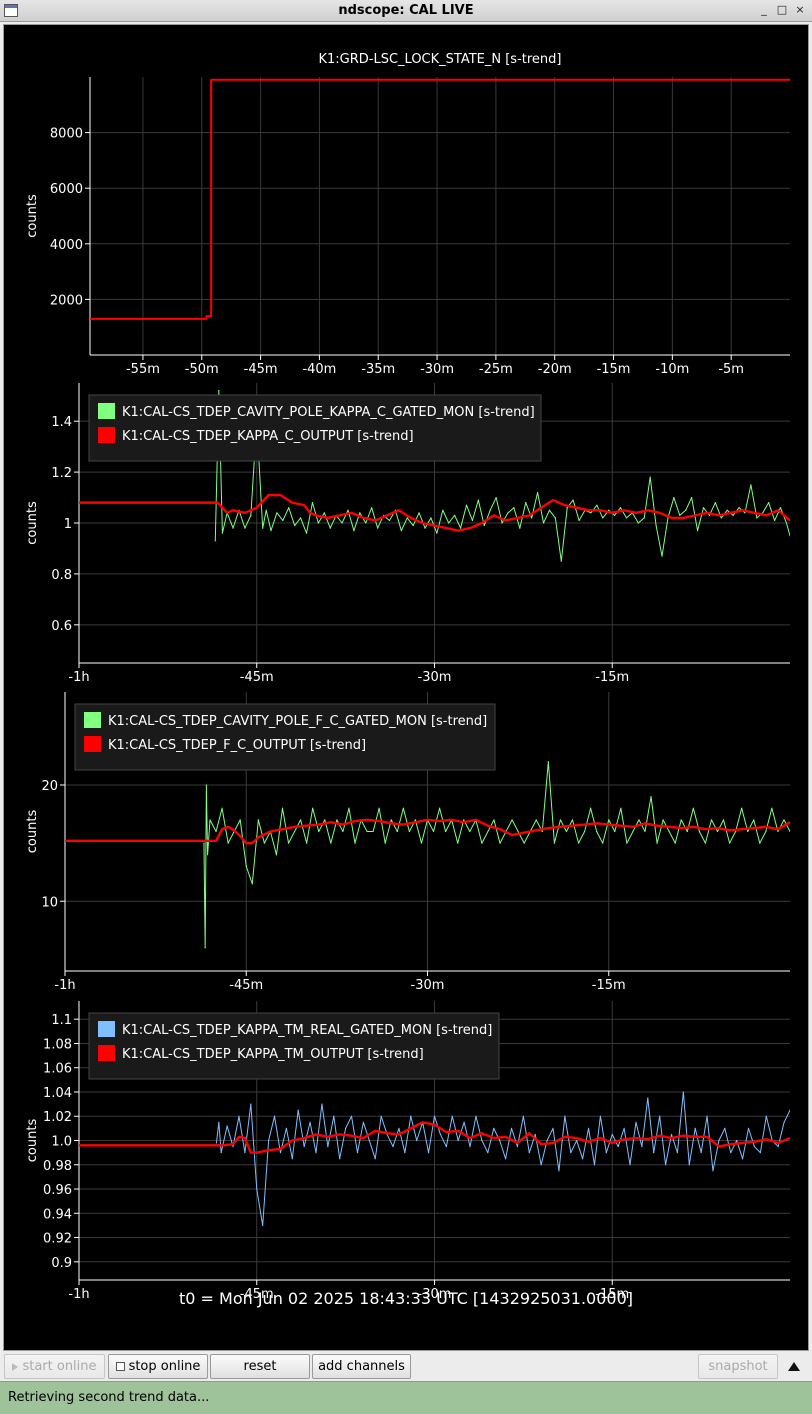 The height and width of the screenshot is (1414, 812). What do you see at coordinates (800, 9) in the screenshot?
I see `close-icon: ×` at bounding box center [800, 9].